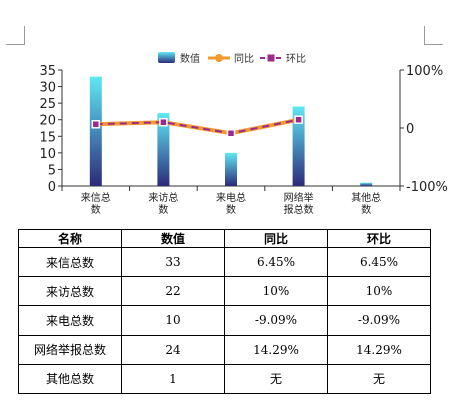 This screenshot has width=451, height=400. Describe the element at coordinates (379, 349) in the screenshot. I see `cell-mom: 14.29%` at that location.